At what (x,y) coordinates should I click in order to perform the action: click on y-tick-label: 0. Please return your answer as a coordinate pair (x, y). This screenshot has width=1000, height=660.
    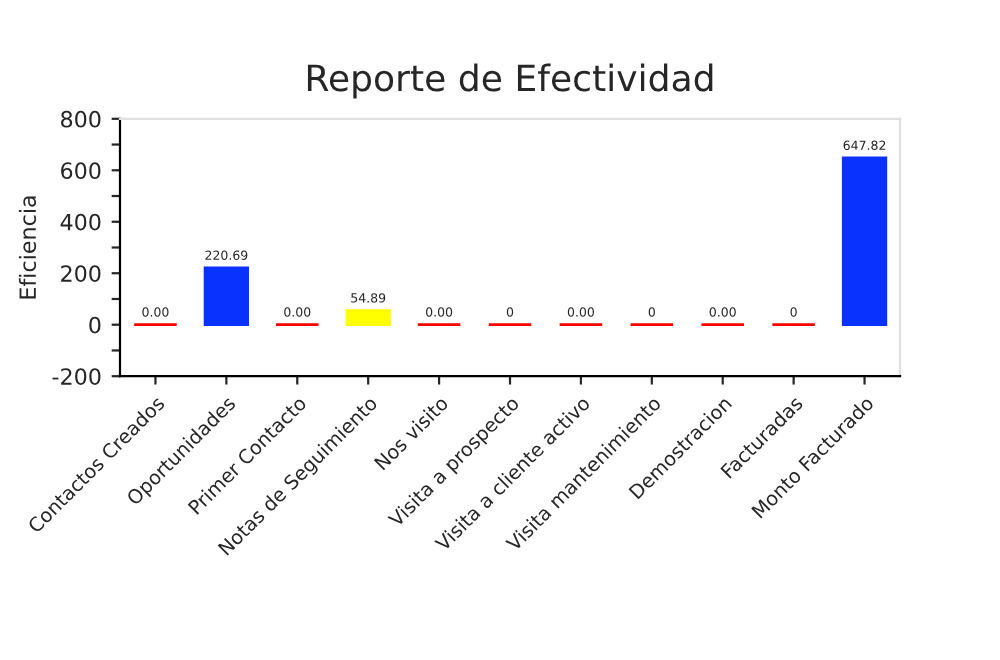
    Looking at the image, I should click on (95, 325).